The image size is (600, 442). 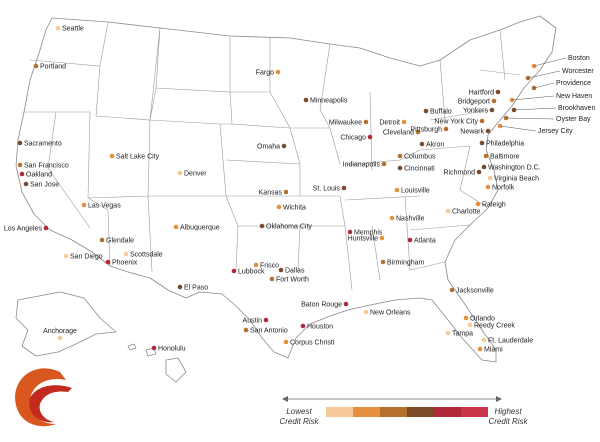 I want to click on city-marker-el-paso, so click(x=180, y=287).